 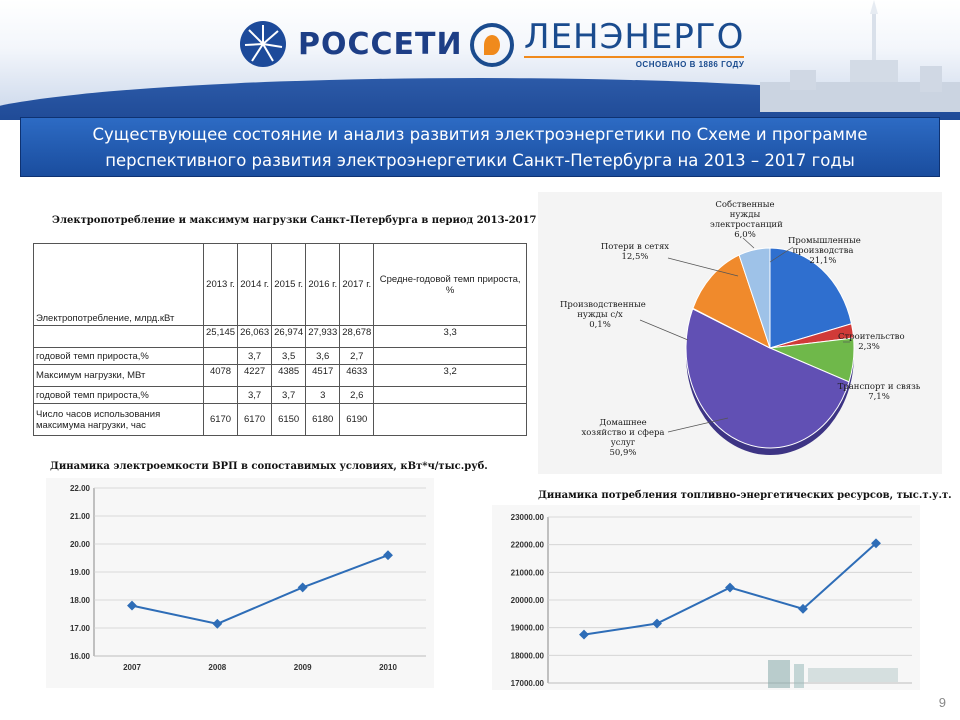 I want to click on y-tick-label: 22000.00, so click(x=528, y=545).